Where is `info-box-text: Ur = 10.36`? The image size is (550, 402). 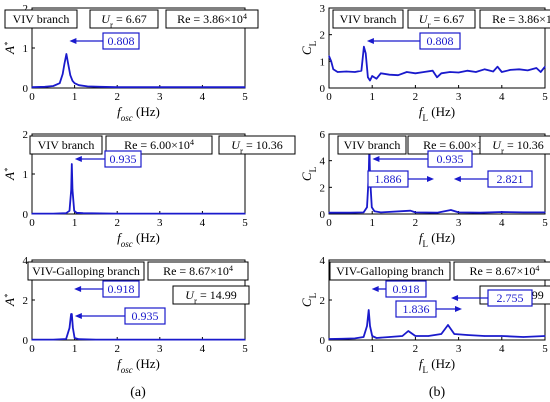 info-box-text: Ur = 10.36 is located at coordinates (256, 147).